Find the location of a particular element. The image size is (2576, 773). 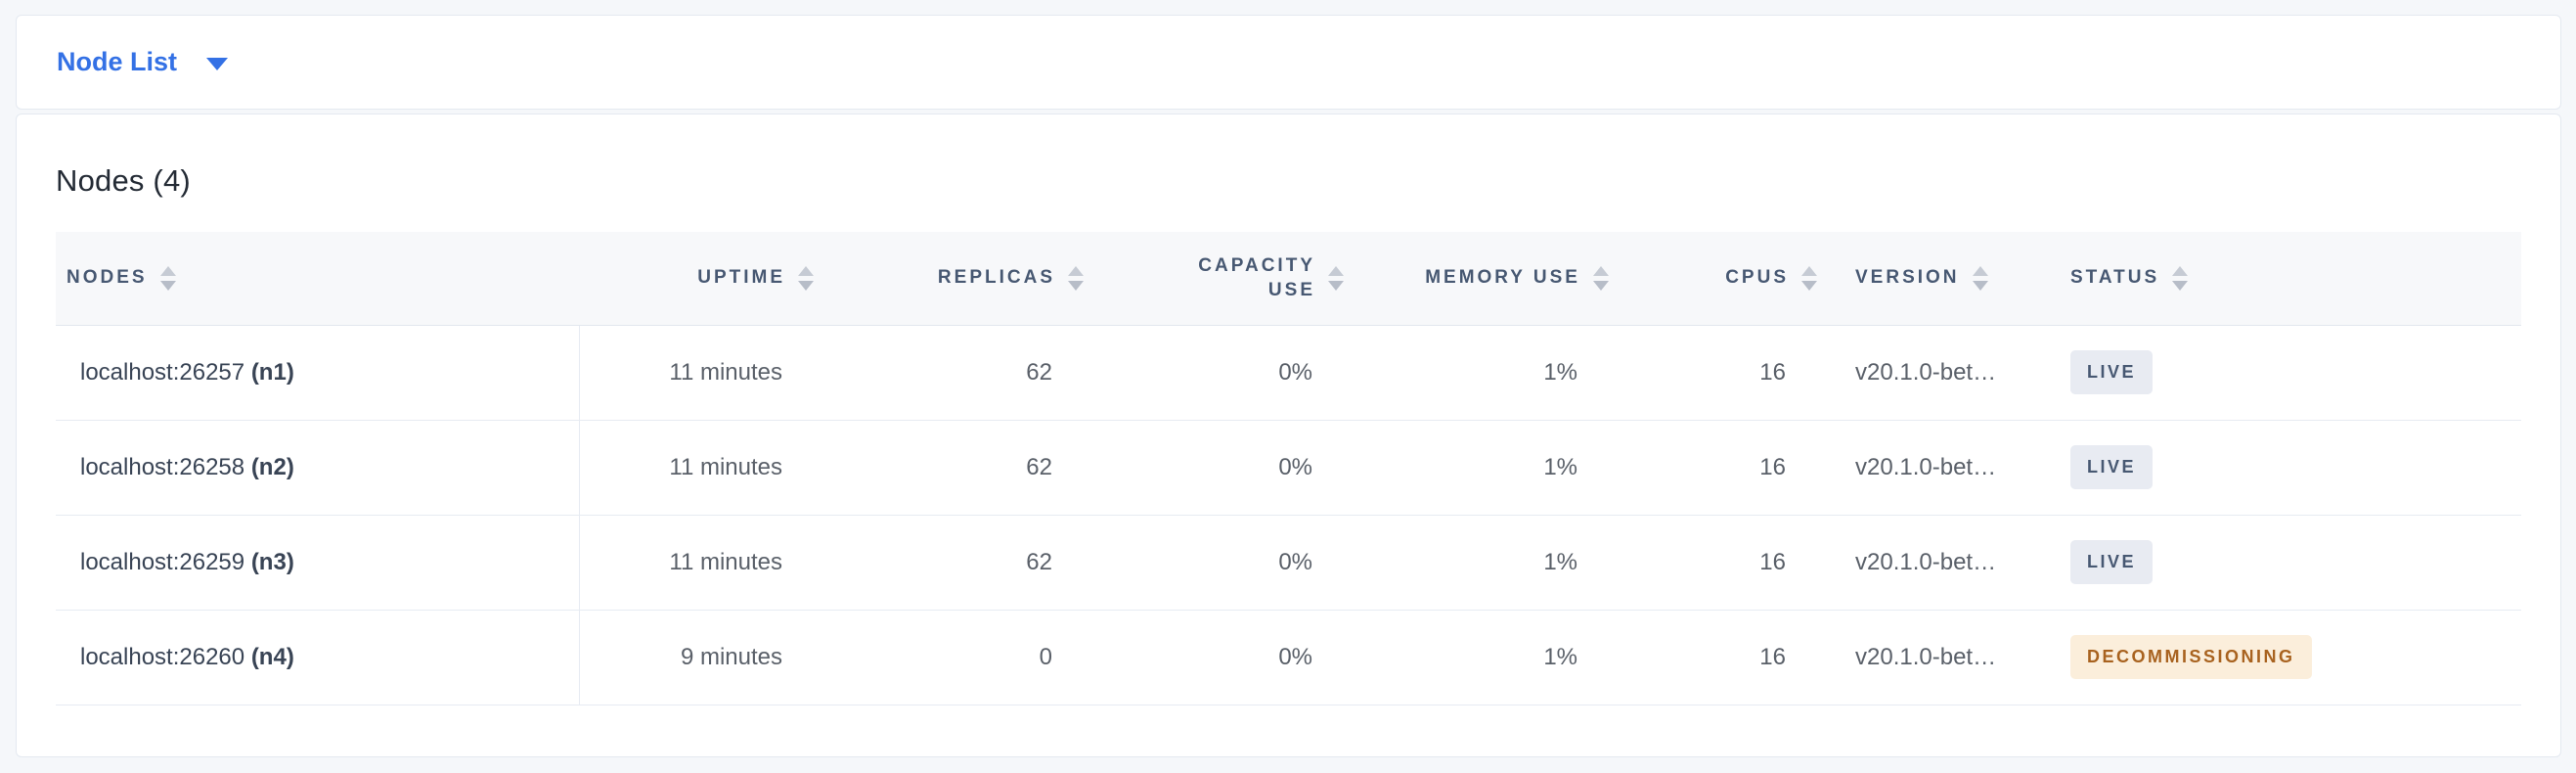

node-address: localhost:26259 is located at coordinates (162, 562).